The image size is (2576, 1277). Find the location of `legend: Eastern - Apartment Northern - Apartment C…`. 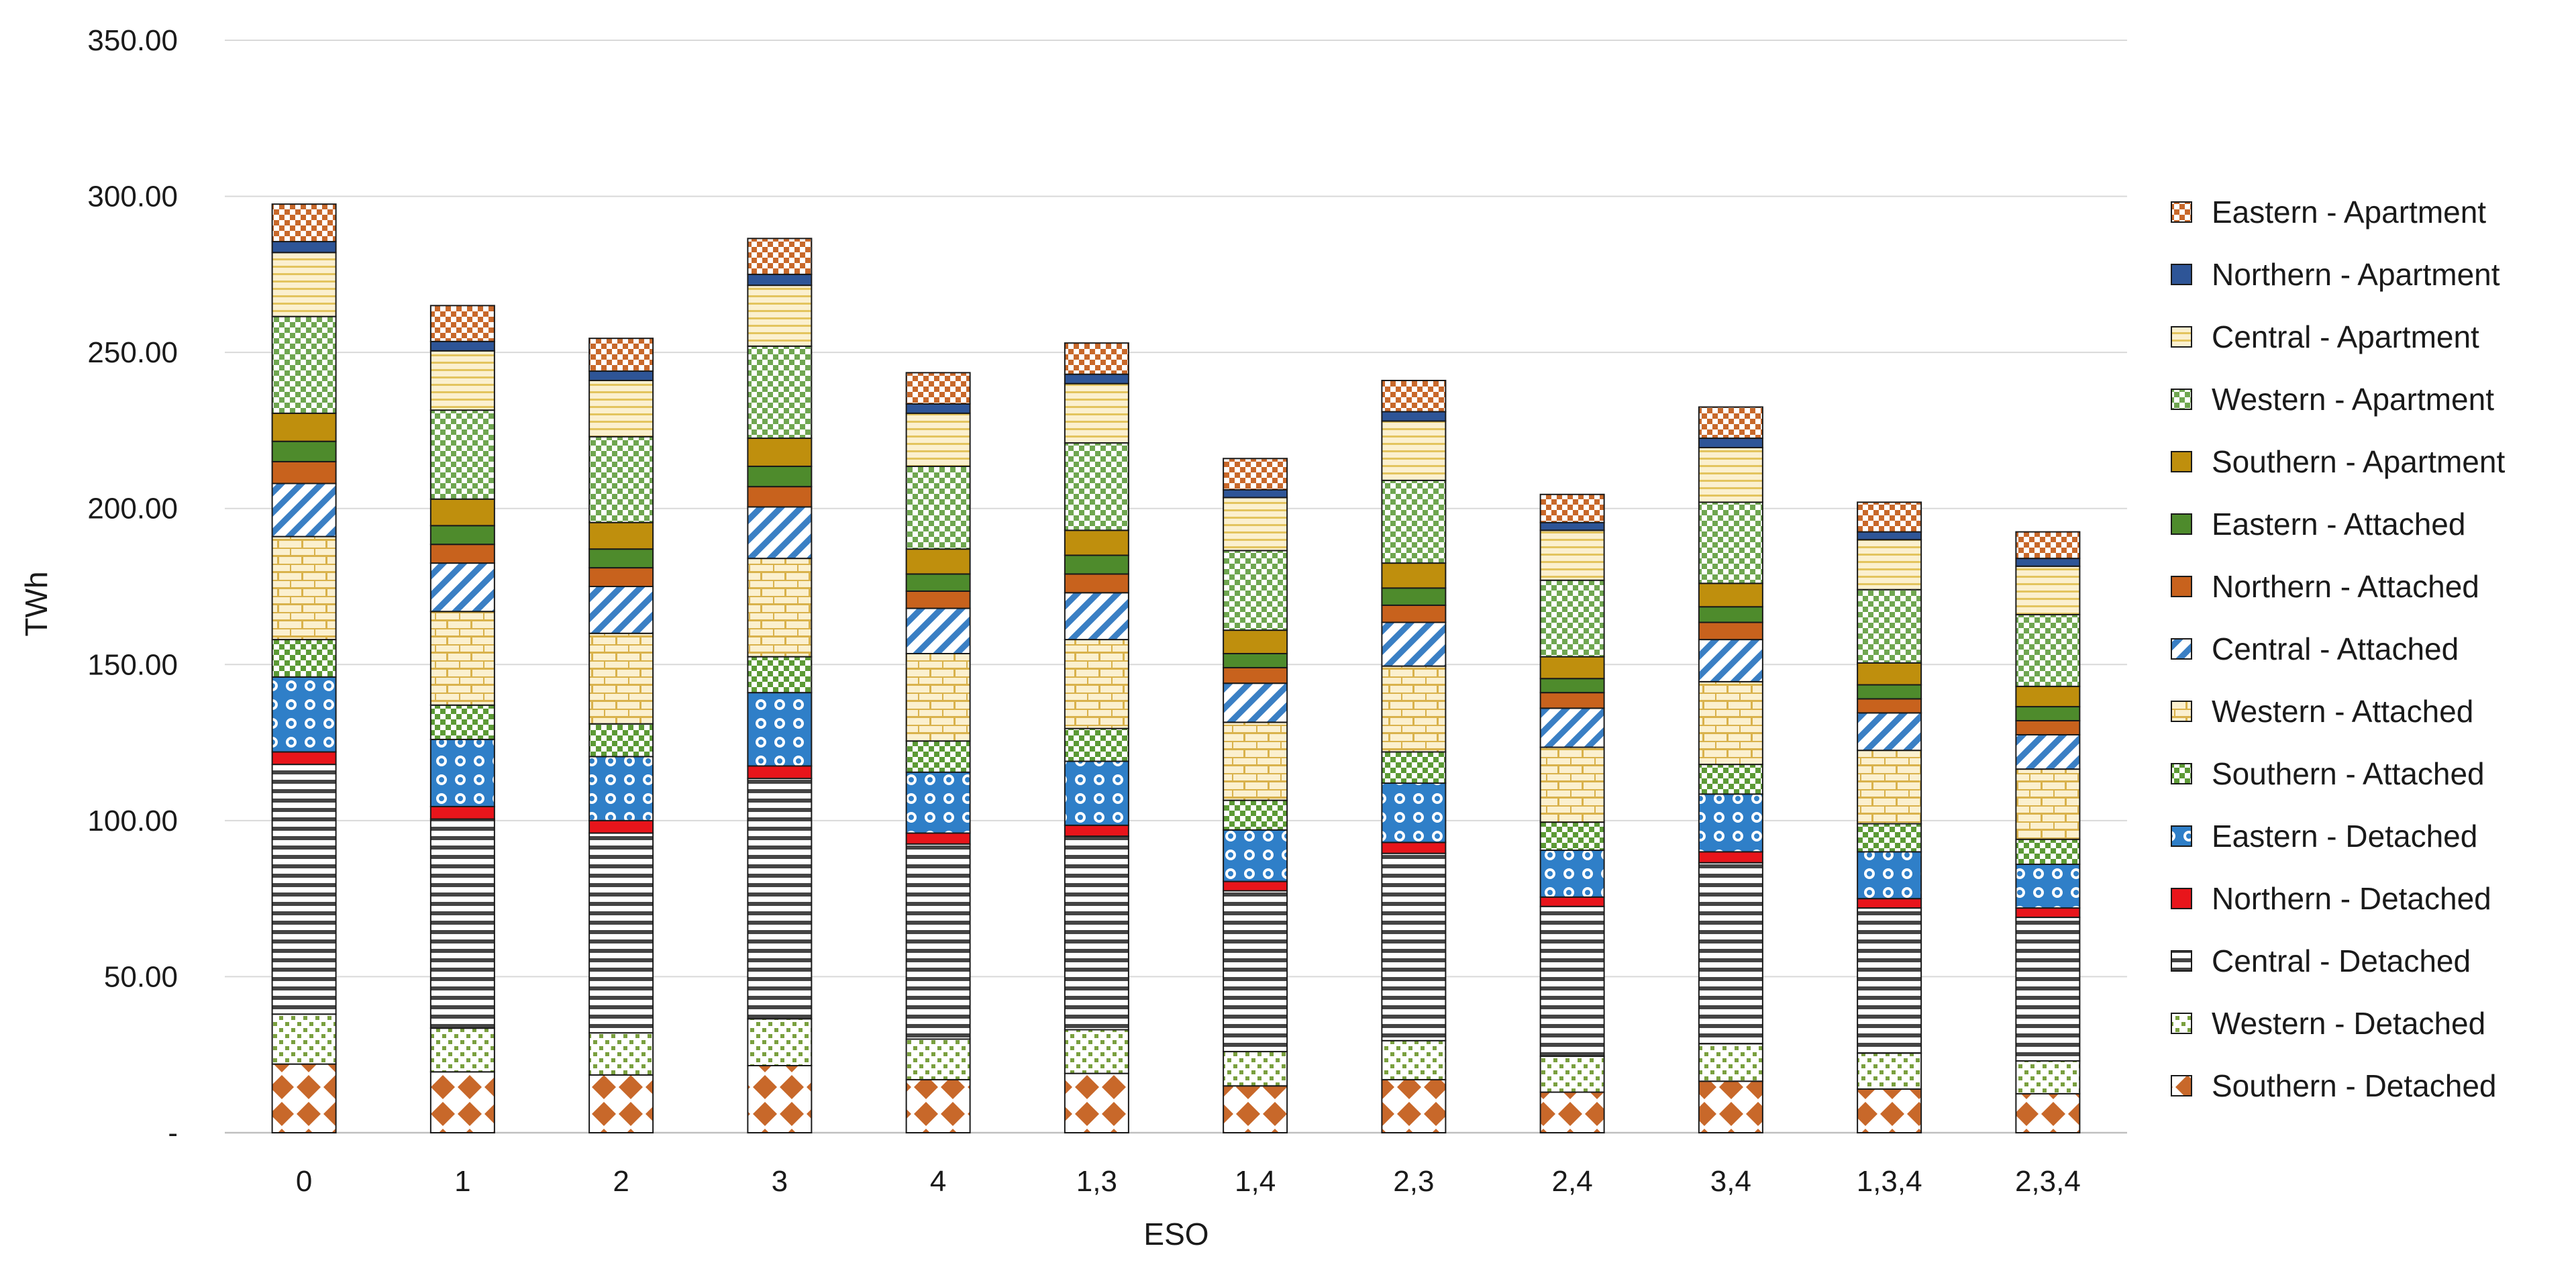

legend: Eastern - Apartment Northern - Apartment C… is located at coordinates (2338, 649).